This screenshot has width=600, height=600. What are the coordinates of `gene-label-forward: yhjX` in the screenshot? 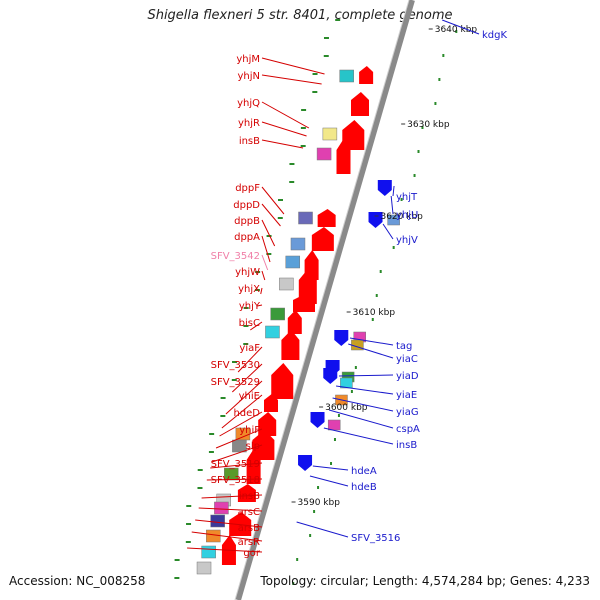 It's located at (249, 289).